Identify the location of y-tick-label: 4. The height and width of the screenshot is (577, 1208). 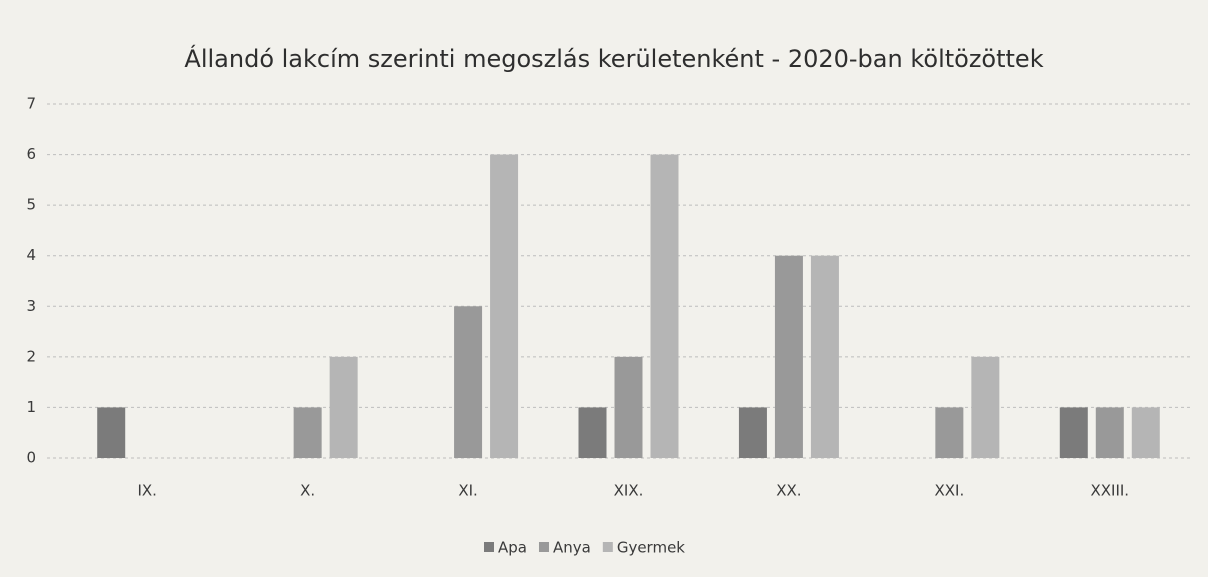
(31, 255).